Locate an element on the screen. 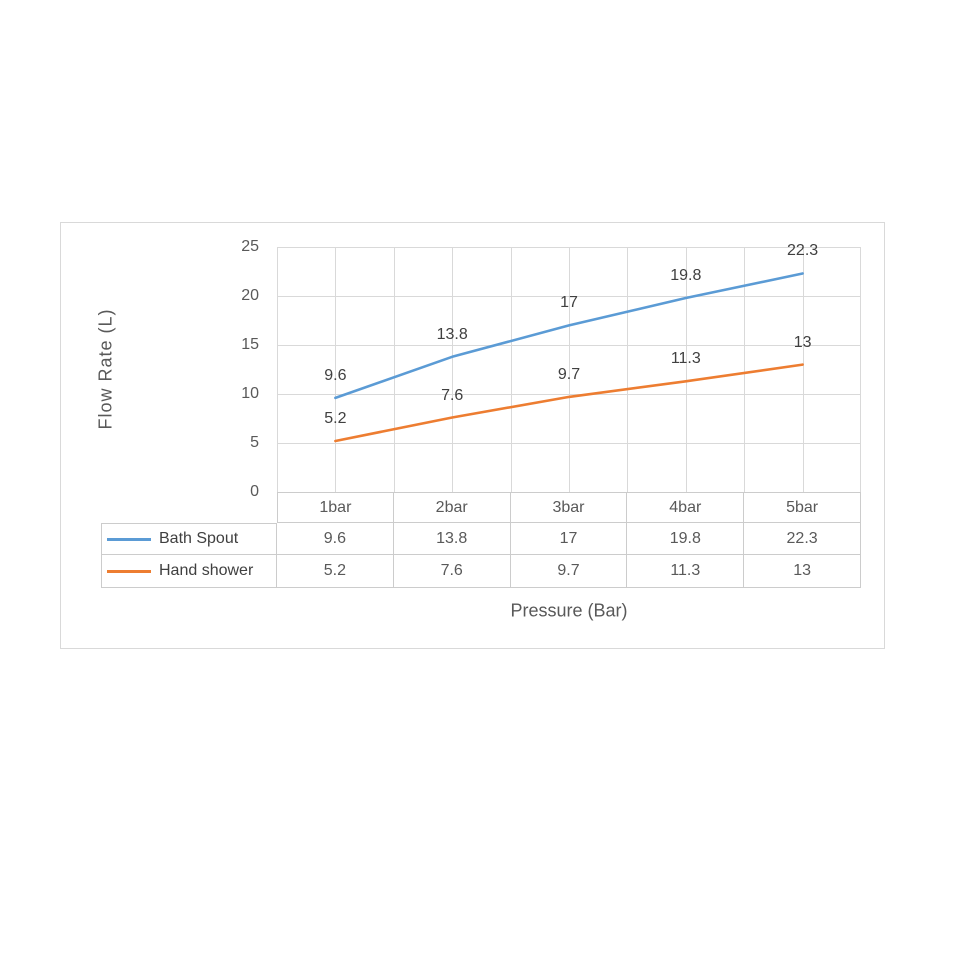 This screenshot has width=970, height=970. table-corner-cell is located at coordinates (189, 507).